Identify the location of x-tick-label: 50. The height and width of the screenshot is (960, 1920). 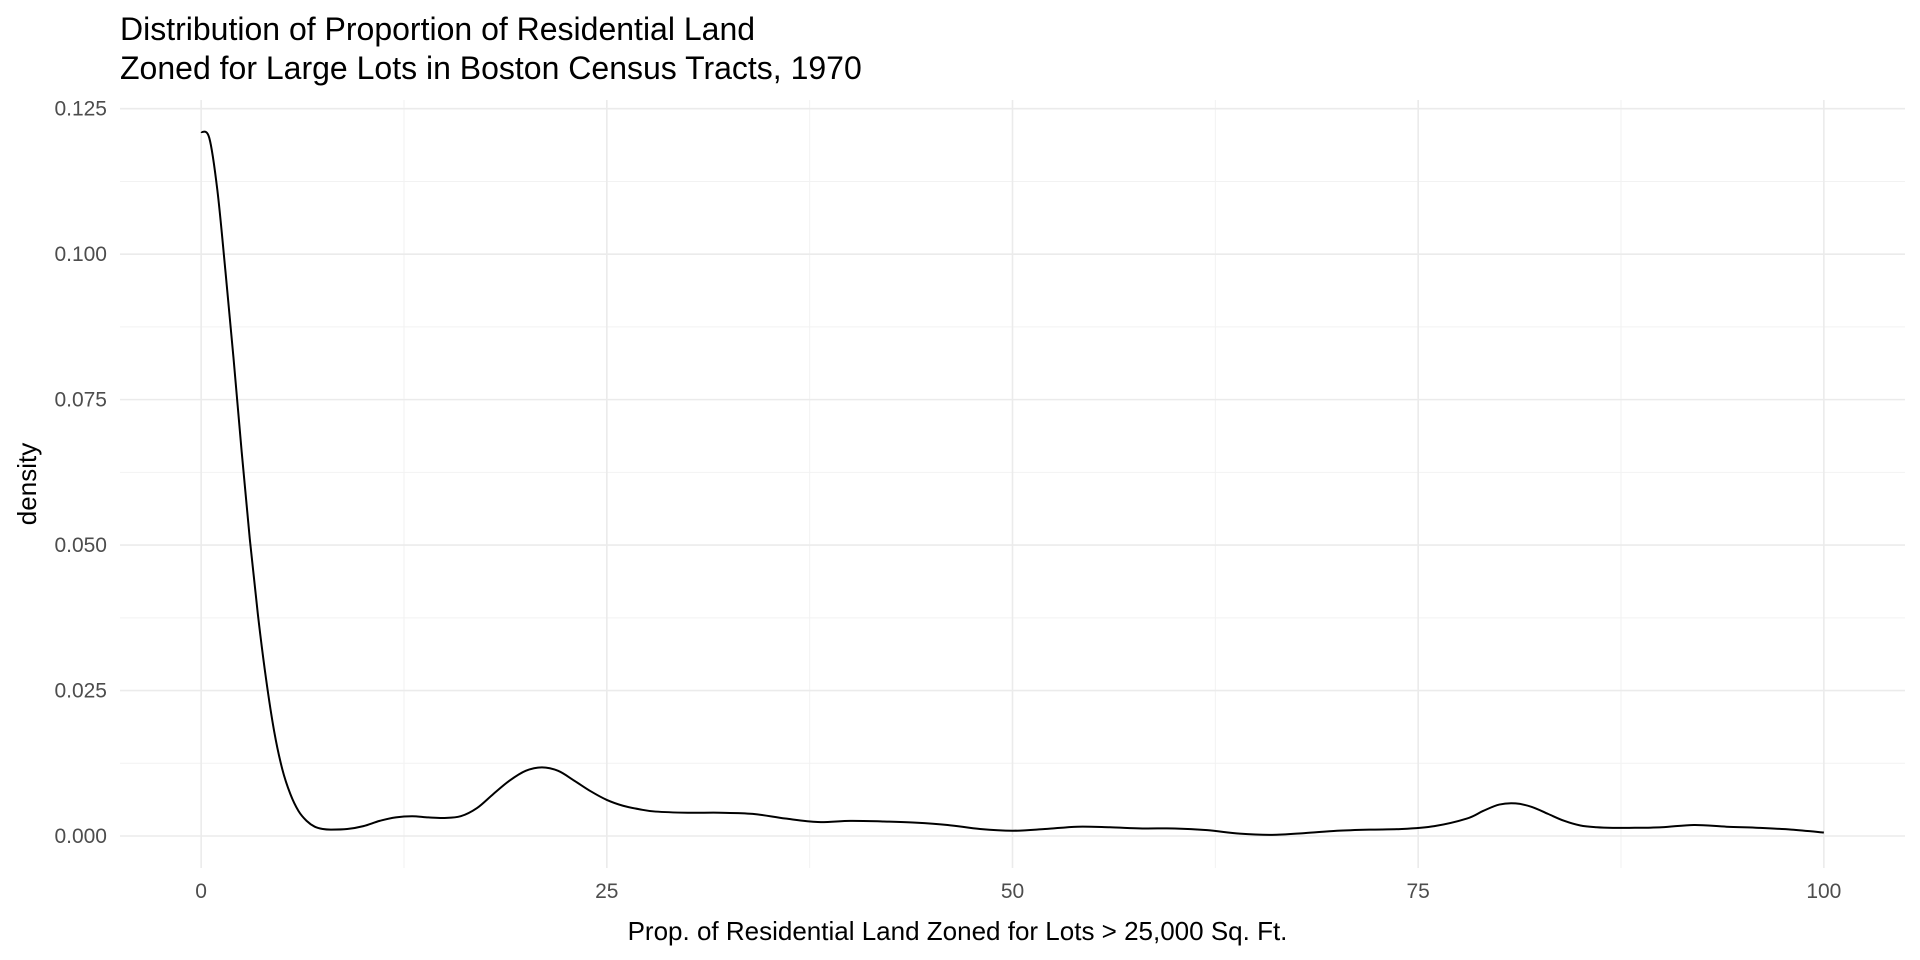
(1012, 891).